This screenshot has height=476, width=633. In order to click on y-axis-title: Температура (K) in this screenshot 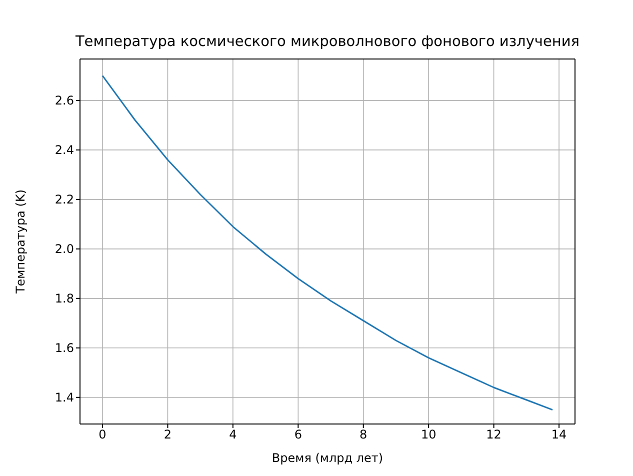, I will do `click(20, 242)`.